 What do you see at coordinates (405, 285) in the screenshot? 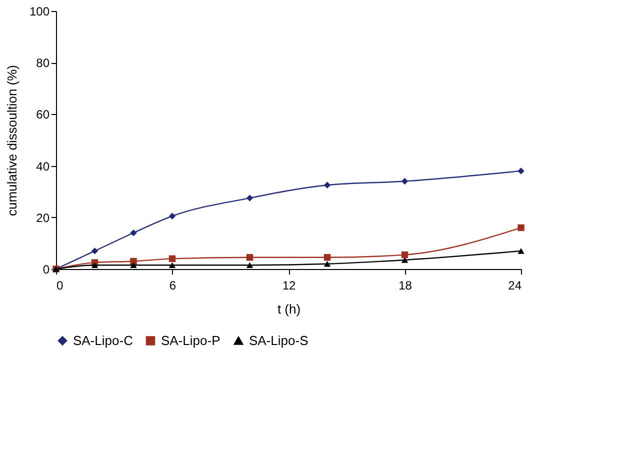
I see `x-tick-label: 18` at bounding box center [405, 285].